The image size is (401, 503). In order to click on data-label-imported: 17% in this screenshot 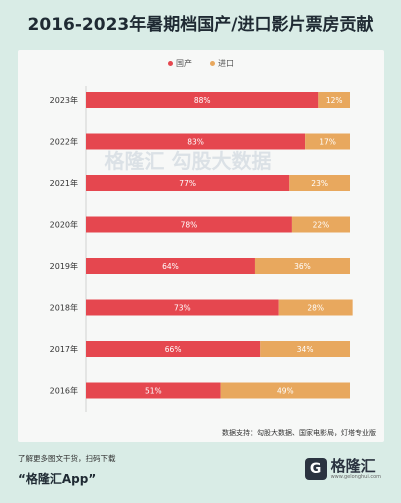, I will do `click(327, 142)`.